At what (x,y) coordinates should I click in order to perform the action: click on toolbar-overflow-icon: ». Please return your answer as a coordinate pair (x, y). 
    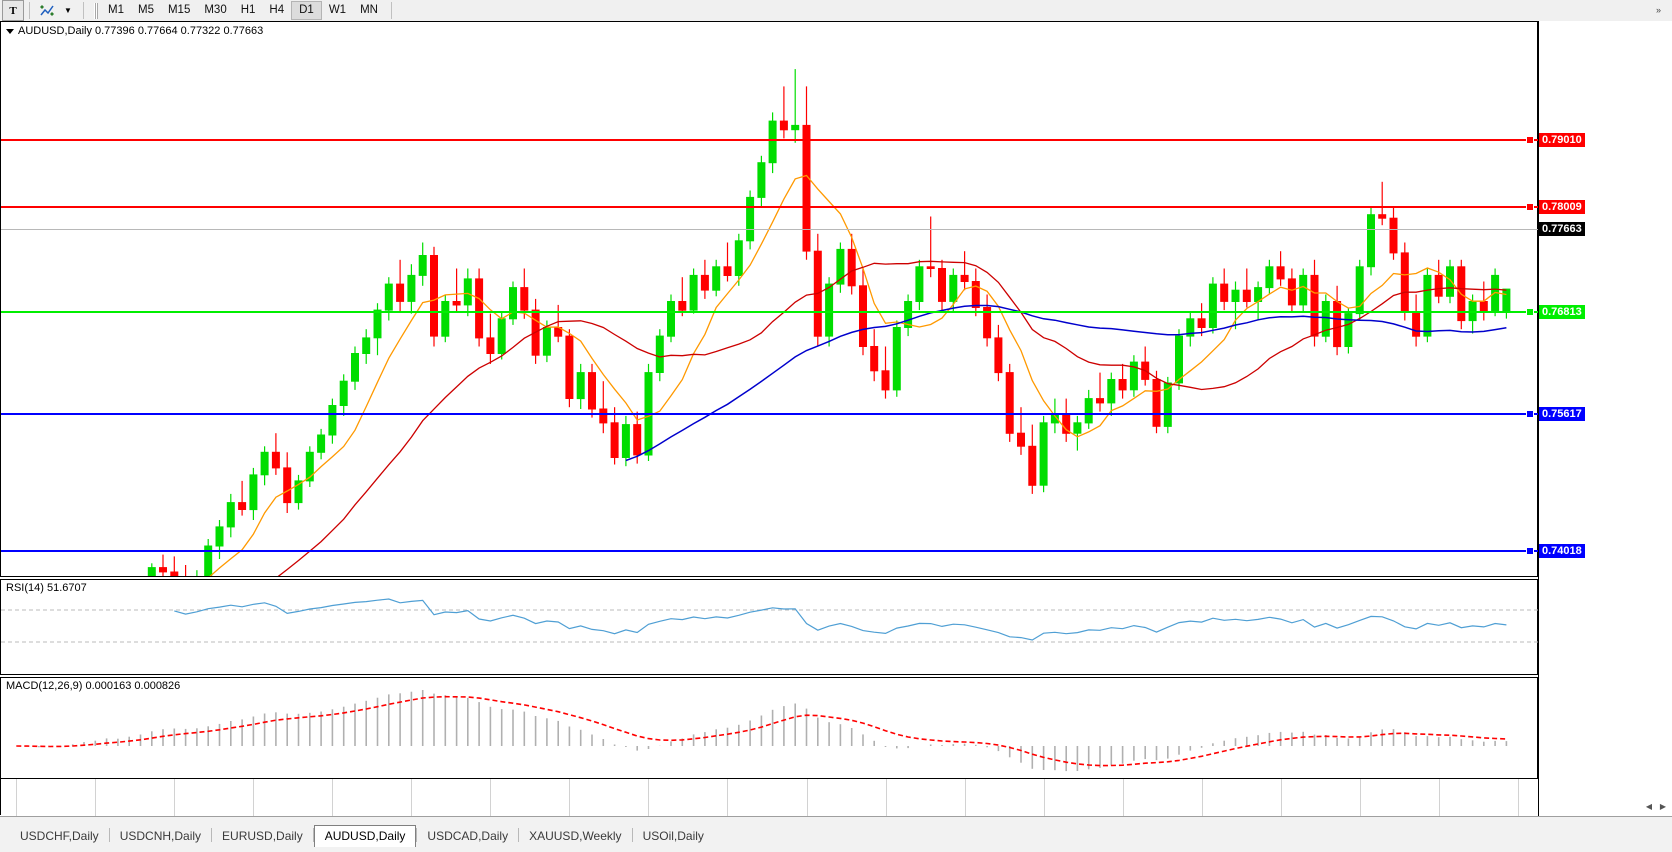
    Looking at the image, I should click on (1659, 10).